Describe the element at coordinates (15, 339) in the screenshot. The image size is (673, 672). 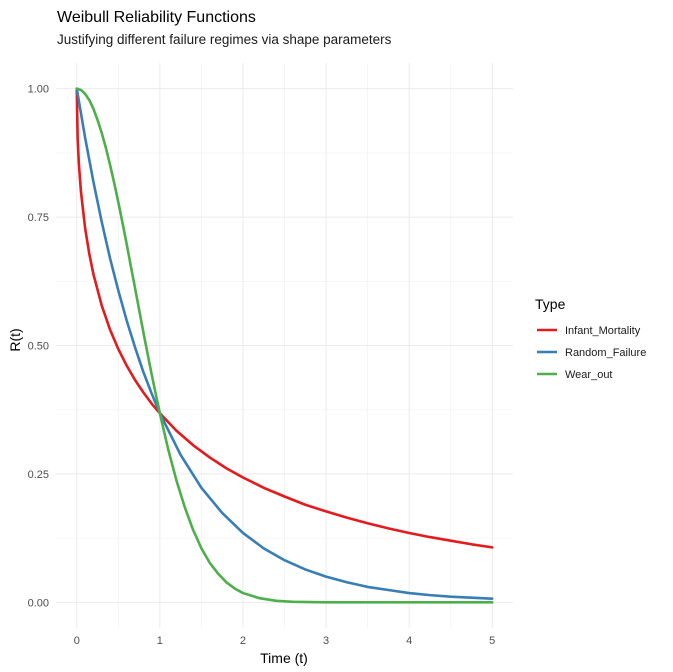
I see `y-axis-title: R(t)` at that location.